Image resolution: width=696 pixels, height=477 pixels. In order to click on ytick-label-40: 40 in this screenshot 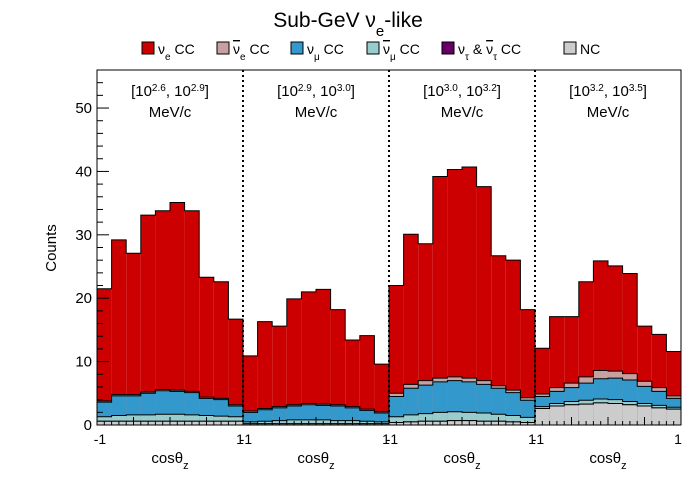, I will do `click(83, 171)`.